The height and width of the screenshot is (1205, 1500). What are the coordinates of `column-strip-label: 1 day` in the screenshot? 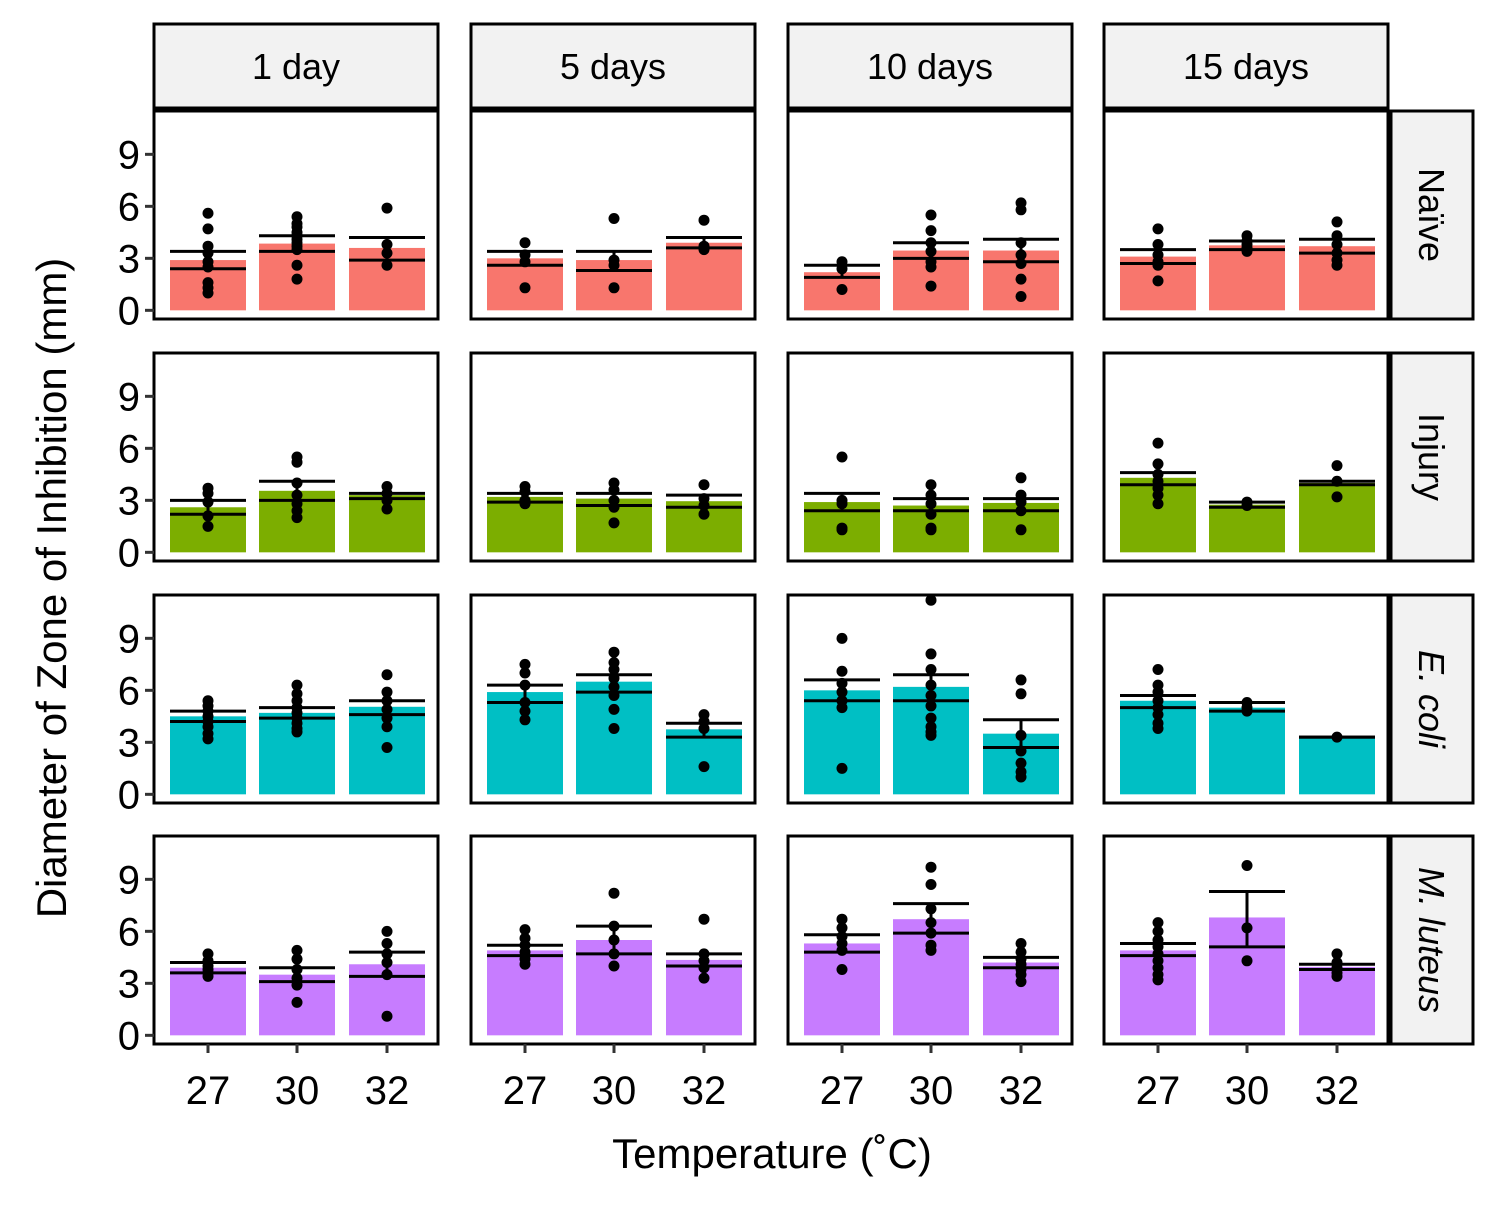 It's located at (296, 66).